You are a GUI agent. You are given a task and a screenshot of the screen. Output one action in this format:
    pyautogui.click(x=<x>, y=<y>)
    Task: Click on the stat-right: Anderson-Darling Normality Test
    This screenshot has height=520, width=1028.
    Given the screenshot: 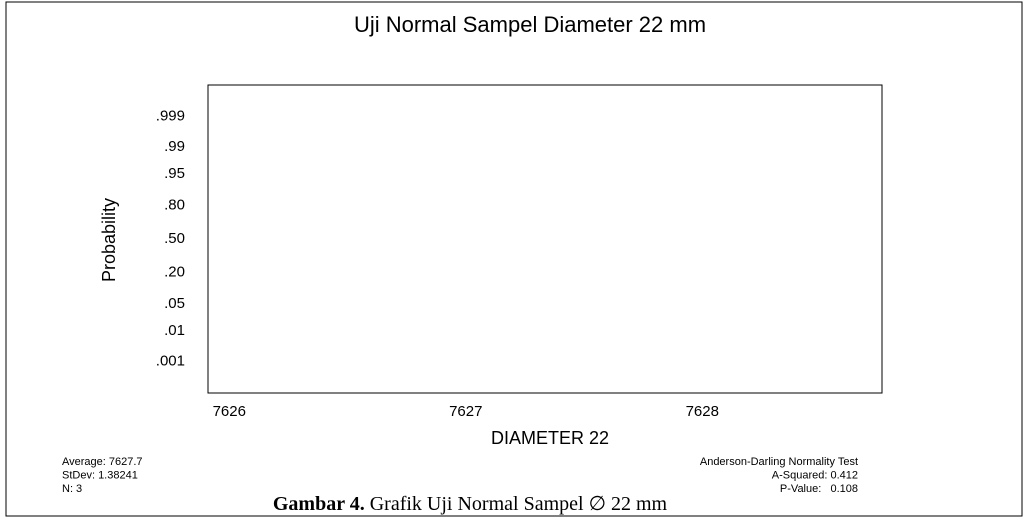 What is the action you would take?
    pyautogui.click(x=779, y=462)
    